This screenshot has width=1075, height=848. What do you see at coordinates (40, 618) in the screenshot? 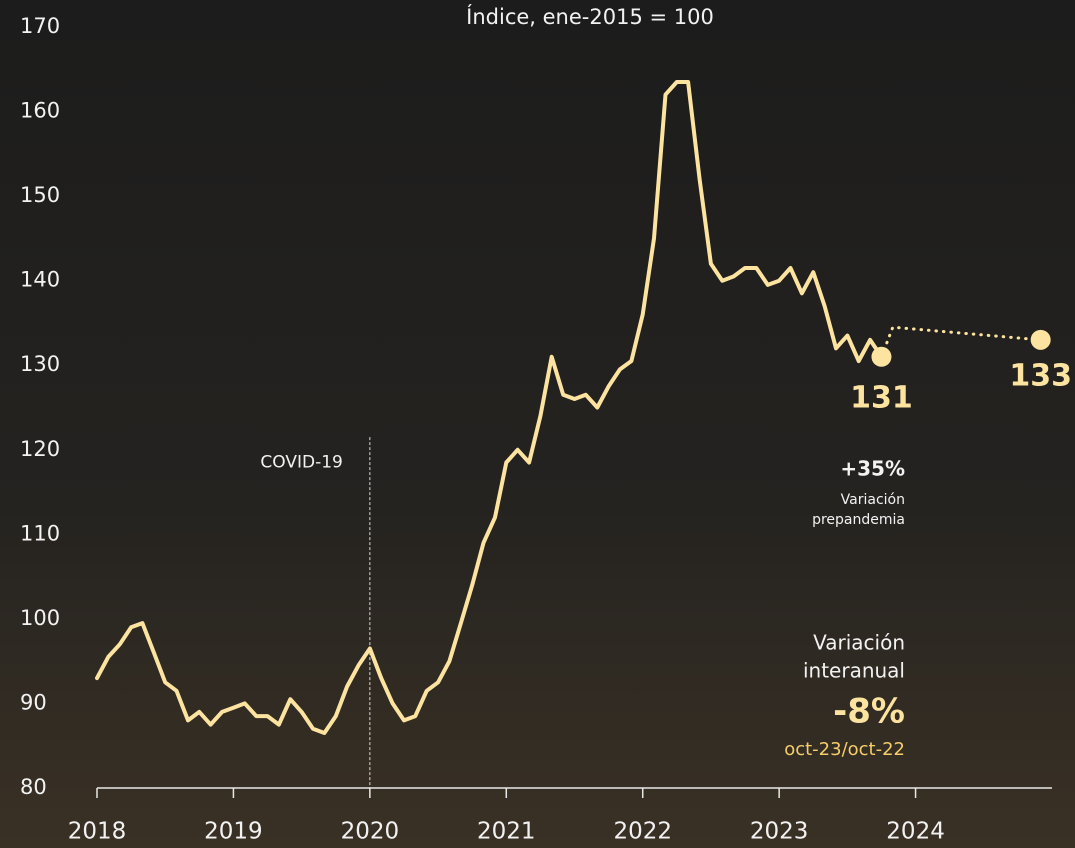
I see `y-tick-label: 100` at bounding box center [40, 618].